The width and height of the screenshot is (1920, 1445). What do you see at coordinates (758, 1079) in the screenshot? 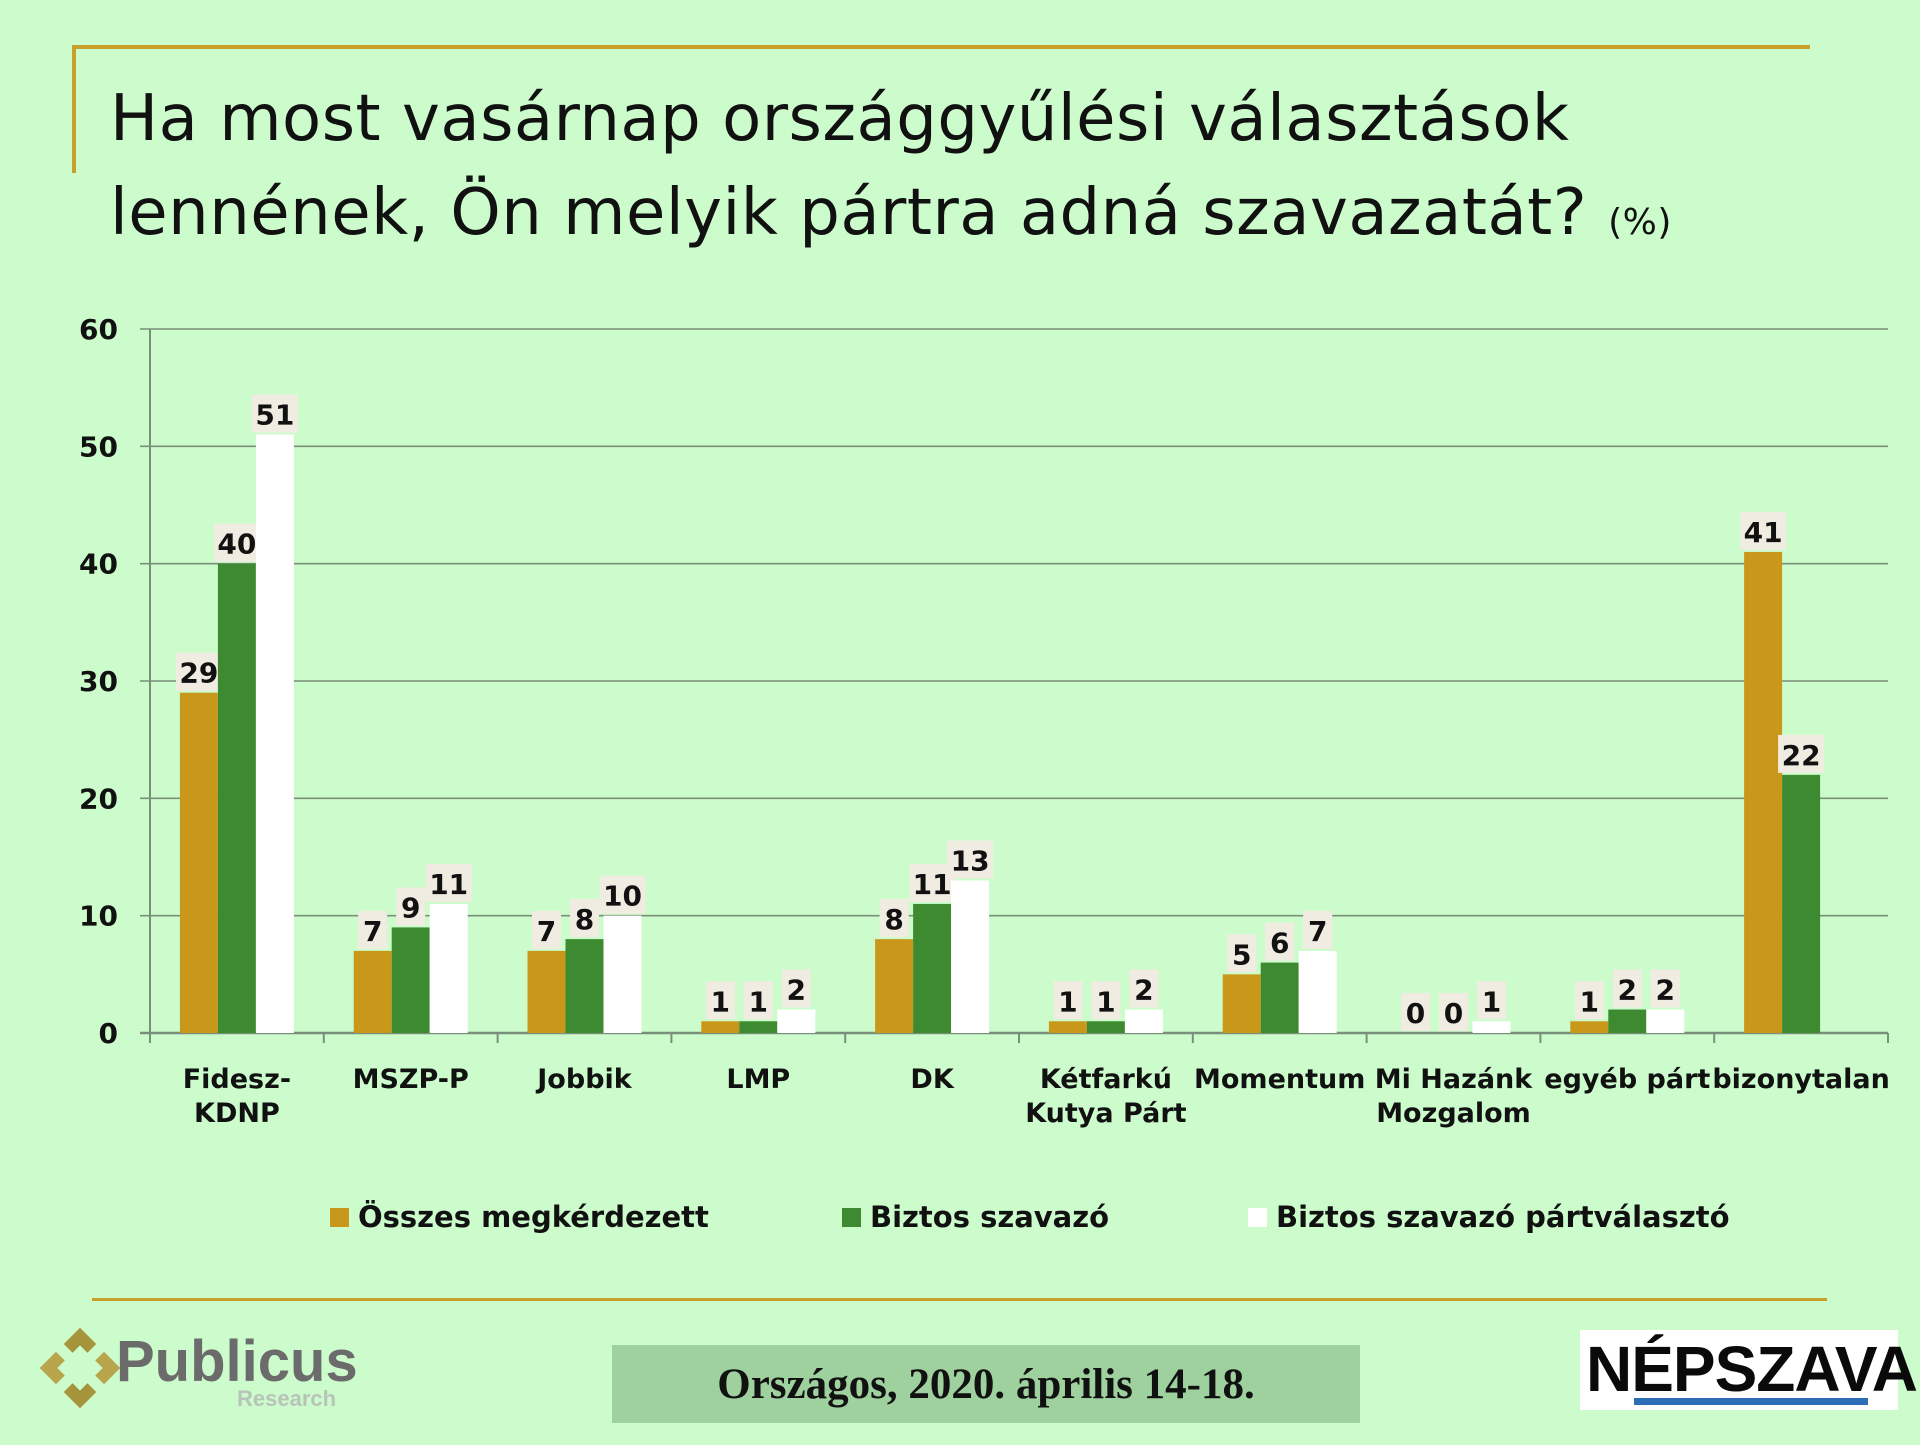
I see `category-label: LMP` at bounding box center [758, 1079].